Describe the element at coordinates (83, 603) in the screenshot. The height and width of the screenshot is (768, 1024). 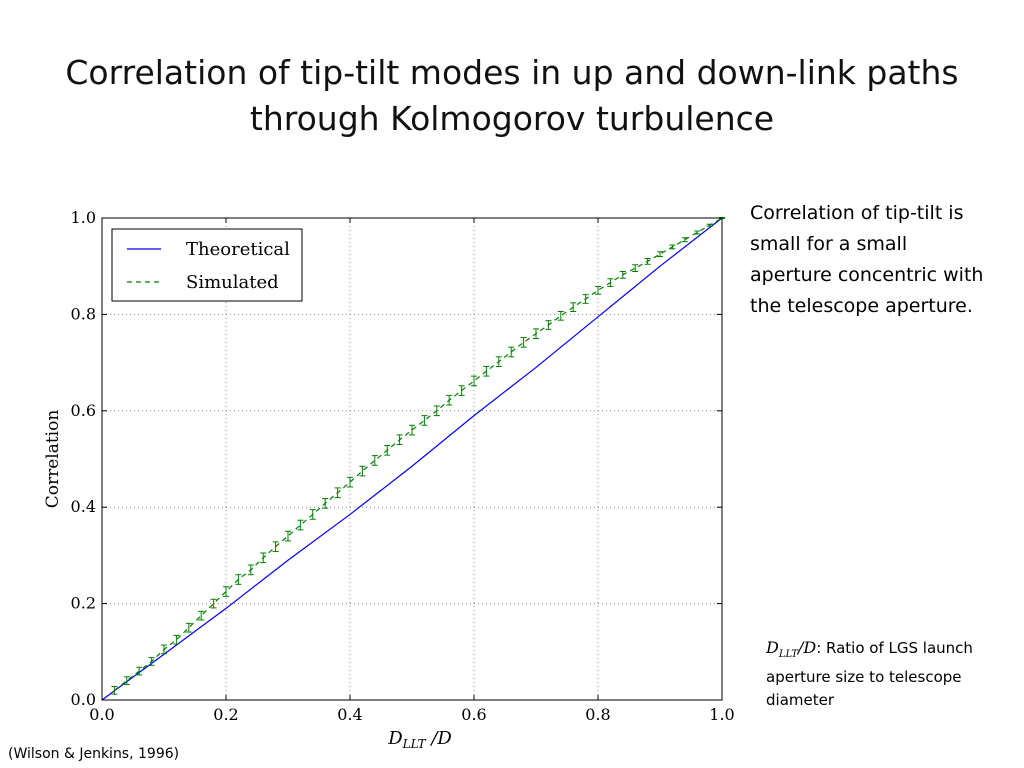
I see `y-tick-label: 0.2` at that location.